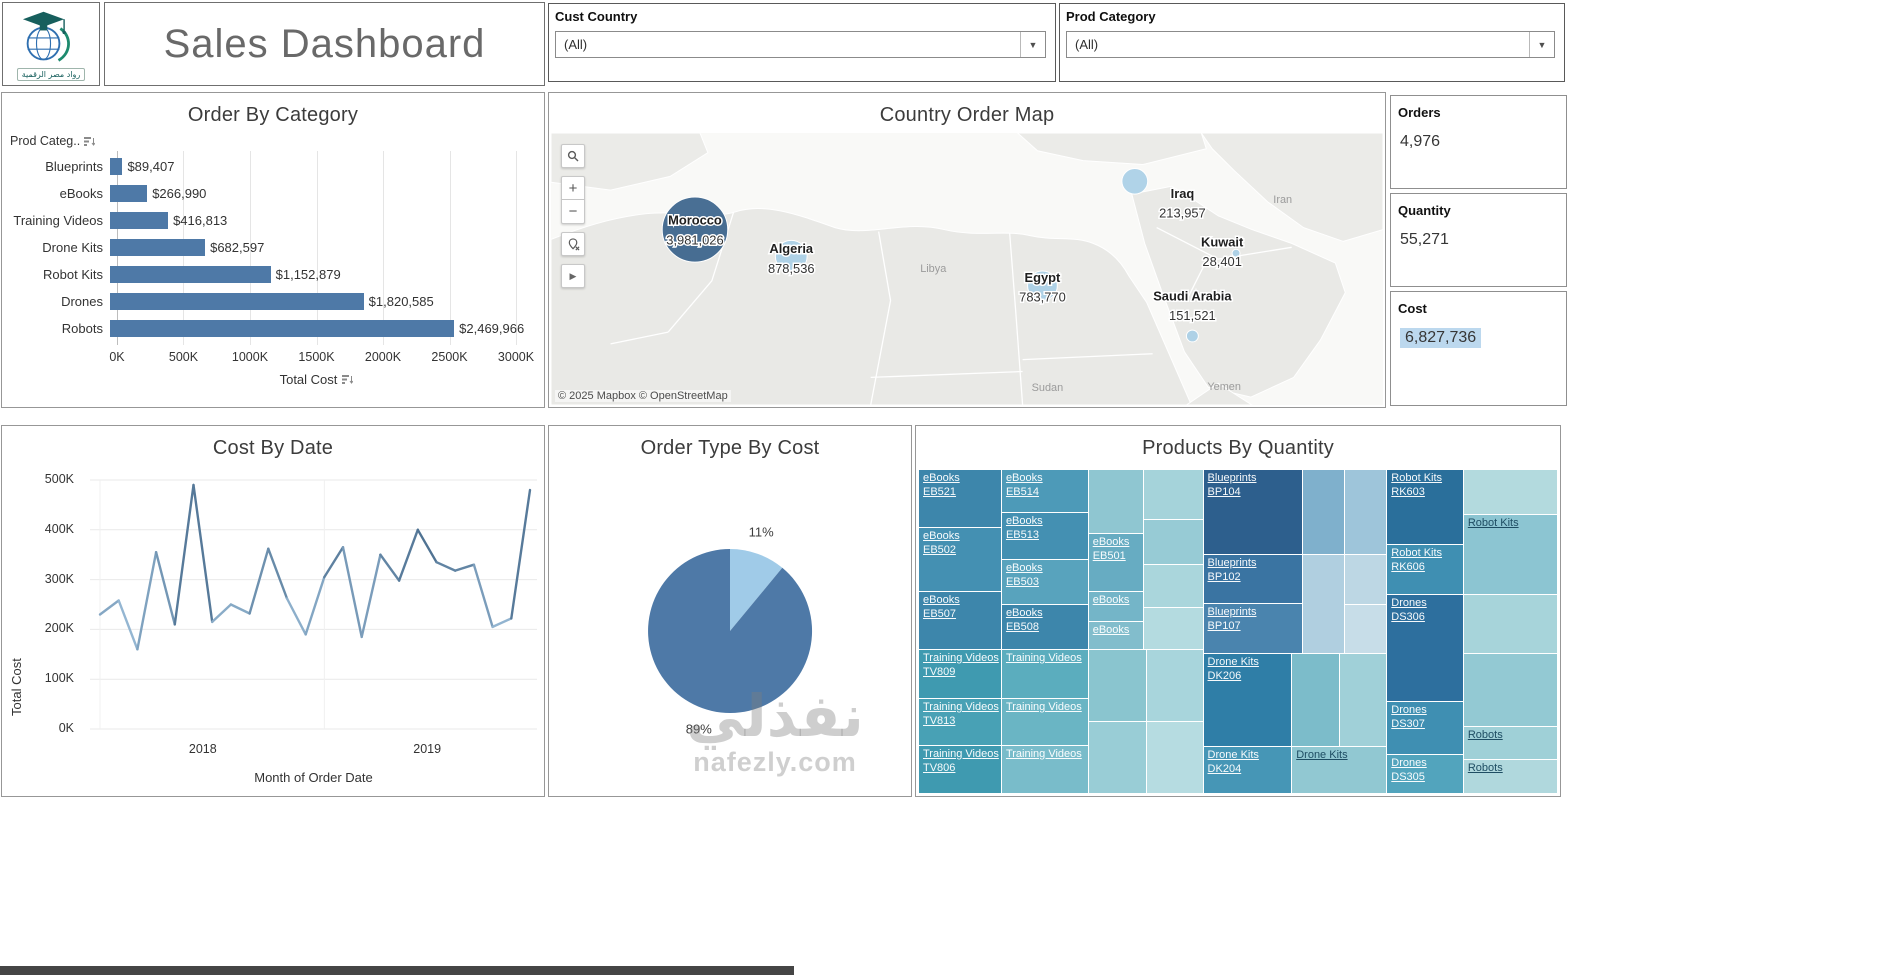  Describe the element at coordinates (1045, 627) in the screenshot. I see `treemap-cell: eBooks EB508` at that location.